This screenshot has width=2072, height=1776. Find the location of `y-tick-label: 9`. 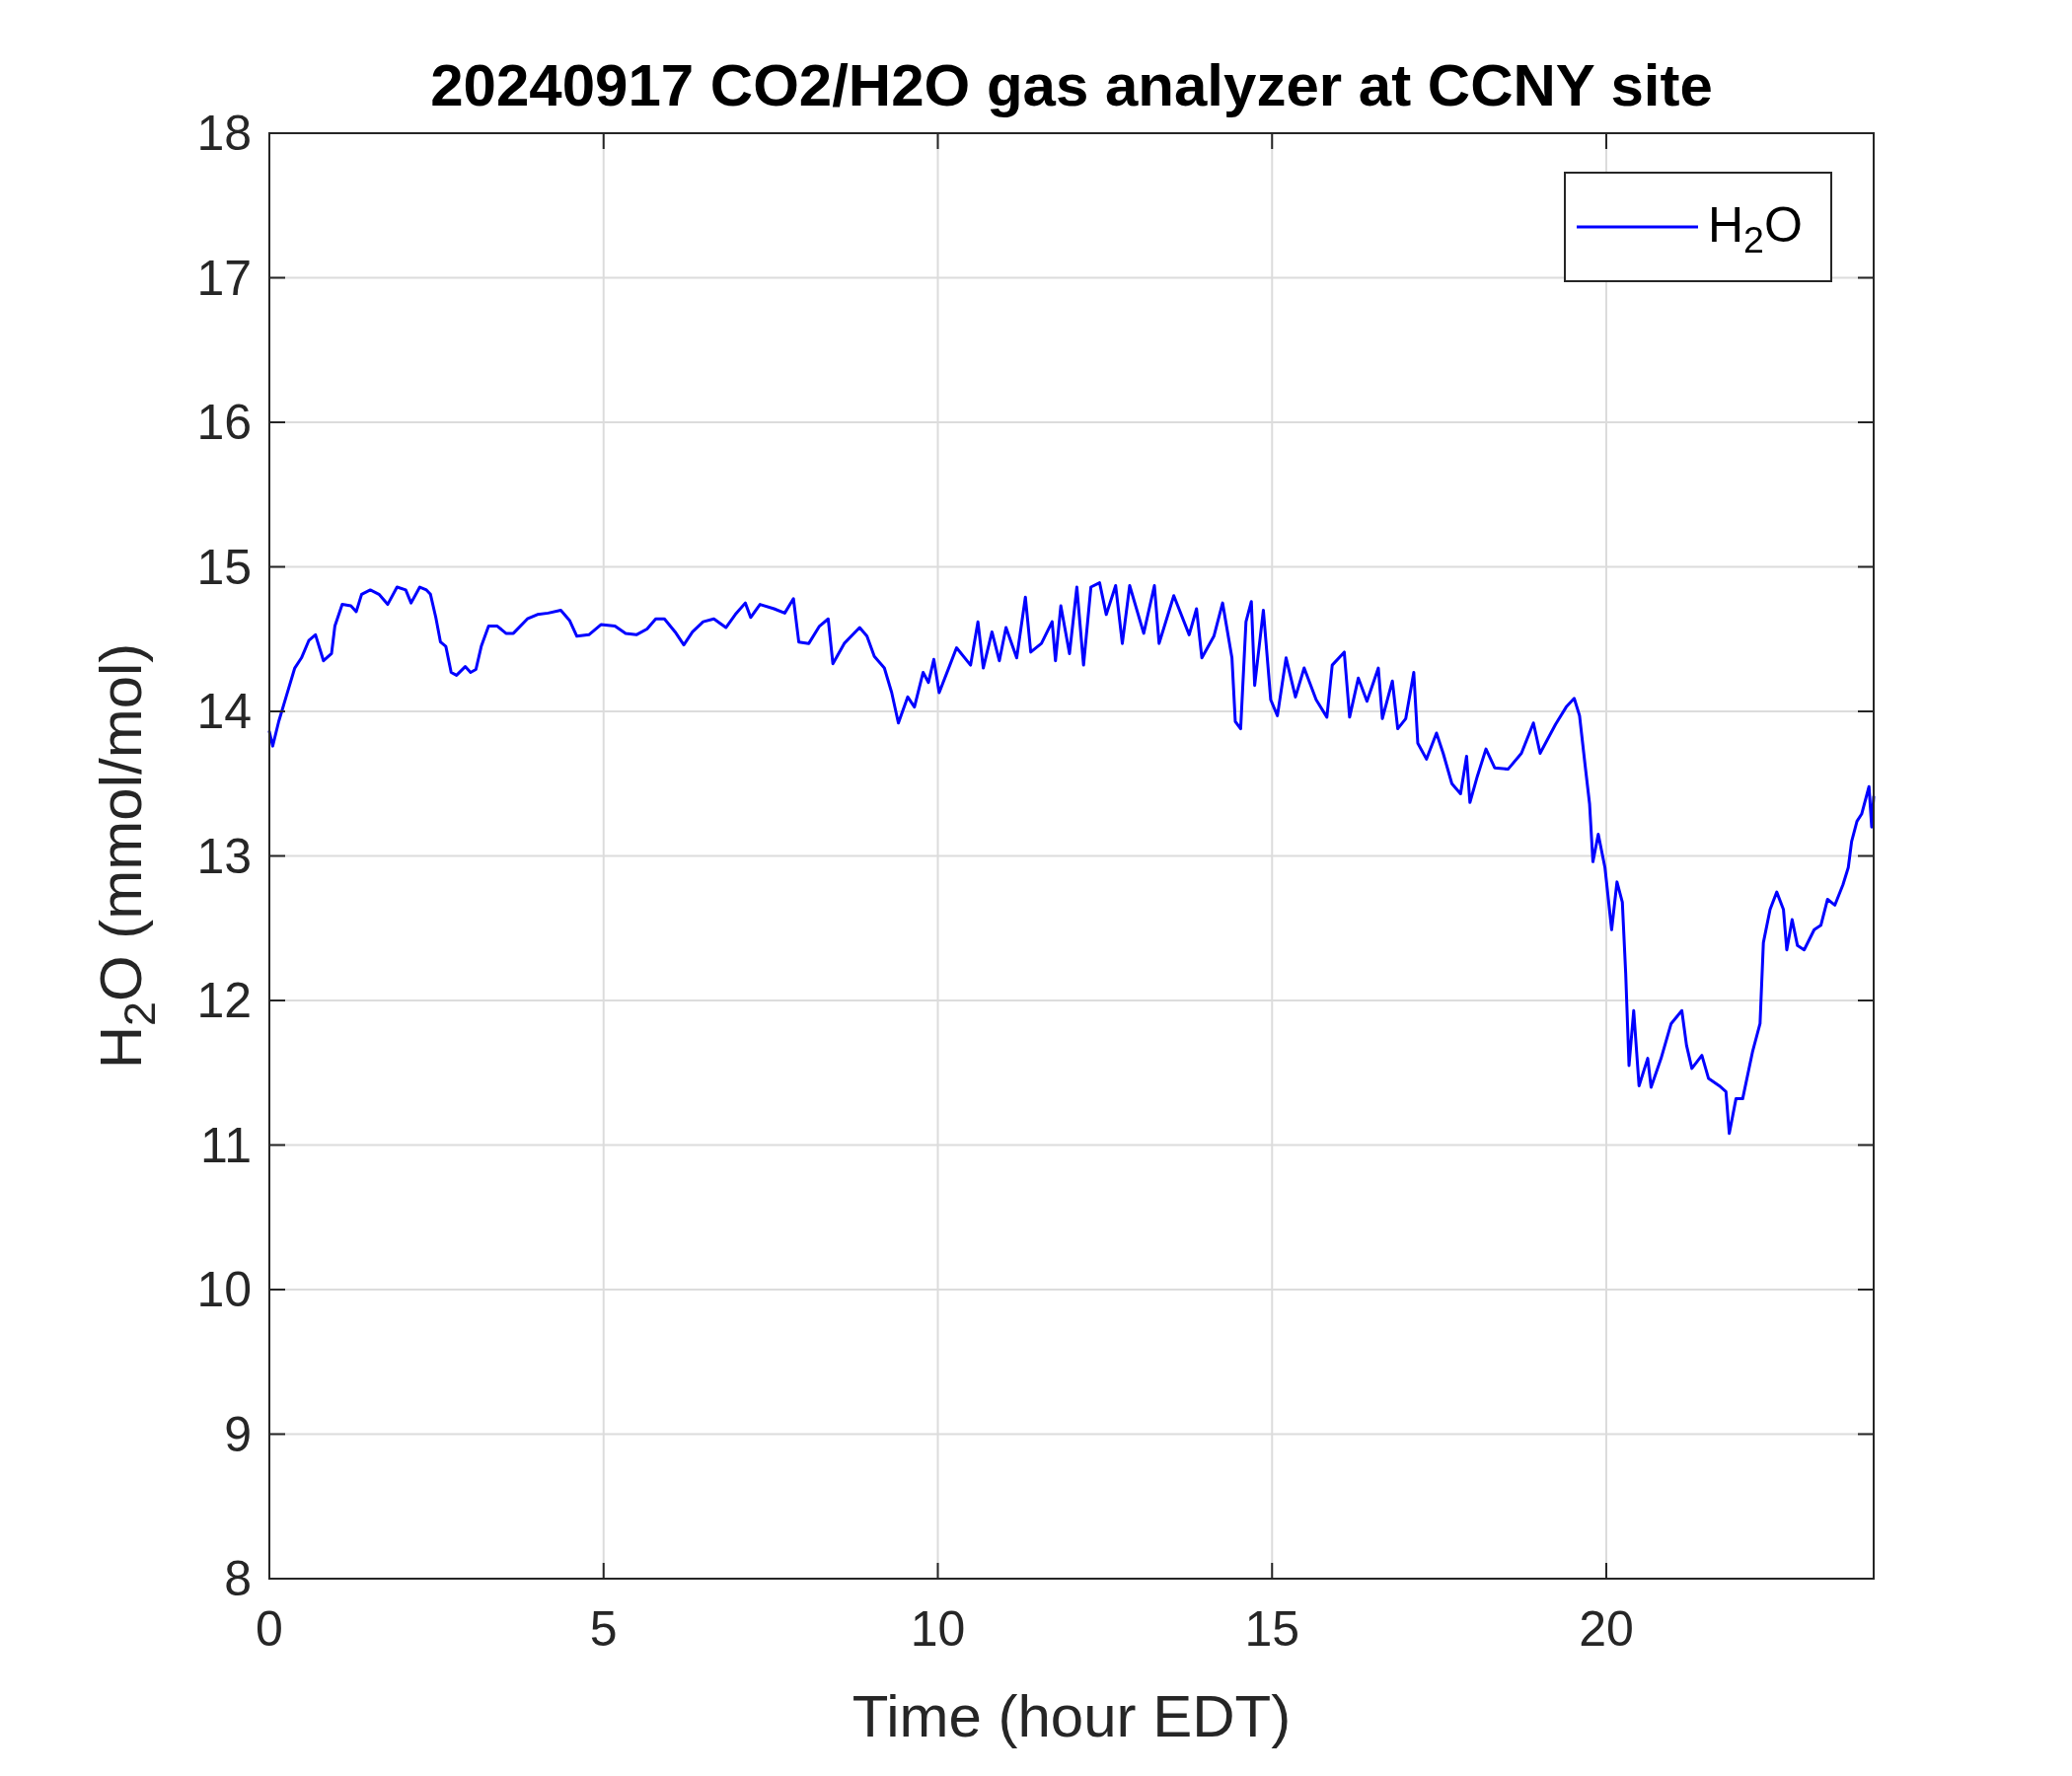

y-tick-label: 9 is located at coordinates (238, 1434).